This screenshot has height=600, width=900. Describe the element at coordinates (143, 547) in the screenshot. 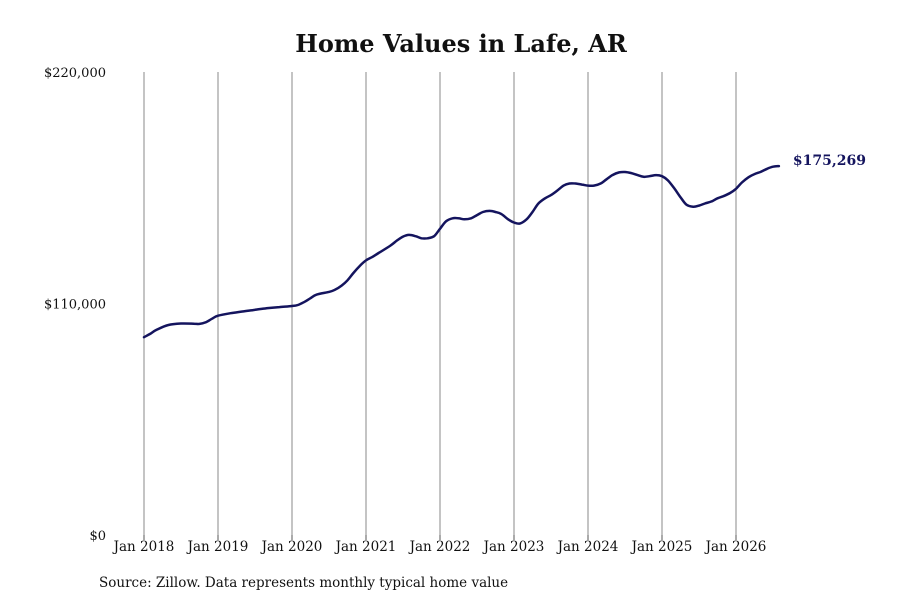

I see `x-tick-label: Jan 2018` at that location.